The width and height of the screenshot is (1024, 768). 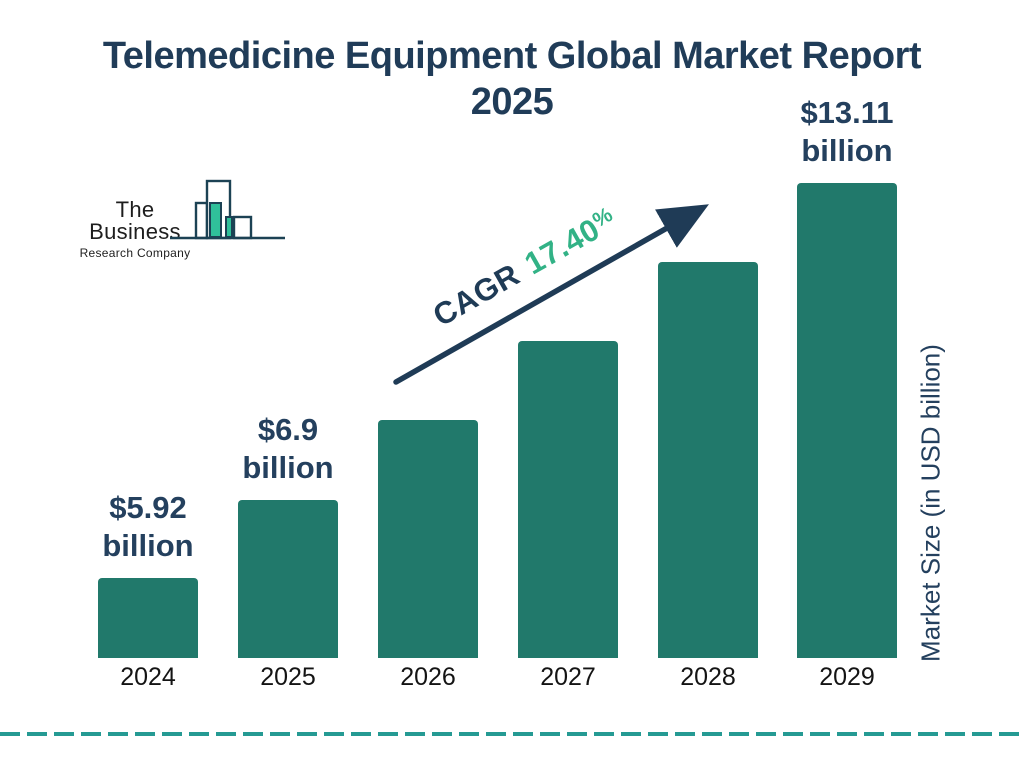 I want to click on title-line-2: 2025, so click(x=512, y=101).